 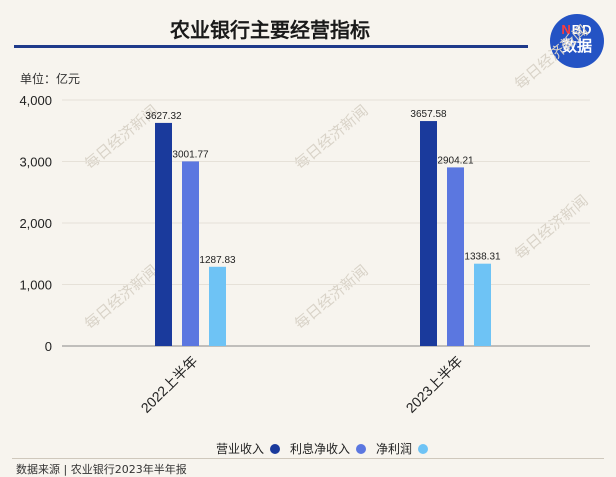 I want to click on y-tick-label: 0, so click(x=48, y=346).